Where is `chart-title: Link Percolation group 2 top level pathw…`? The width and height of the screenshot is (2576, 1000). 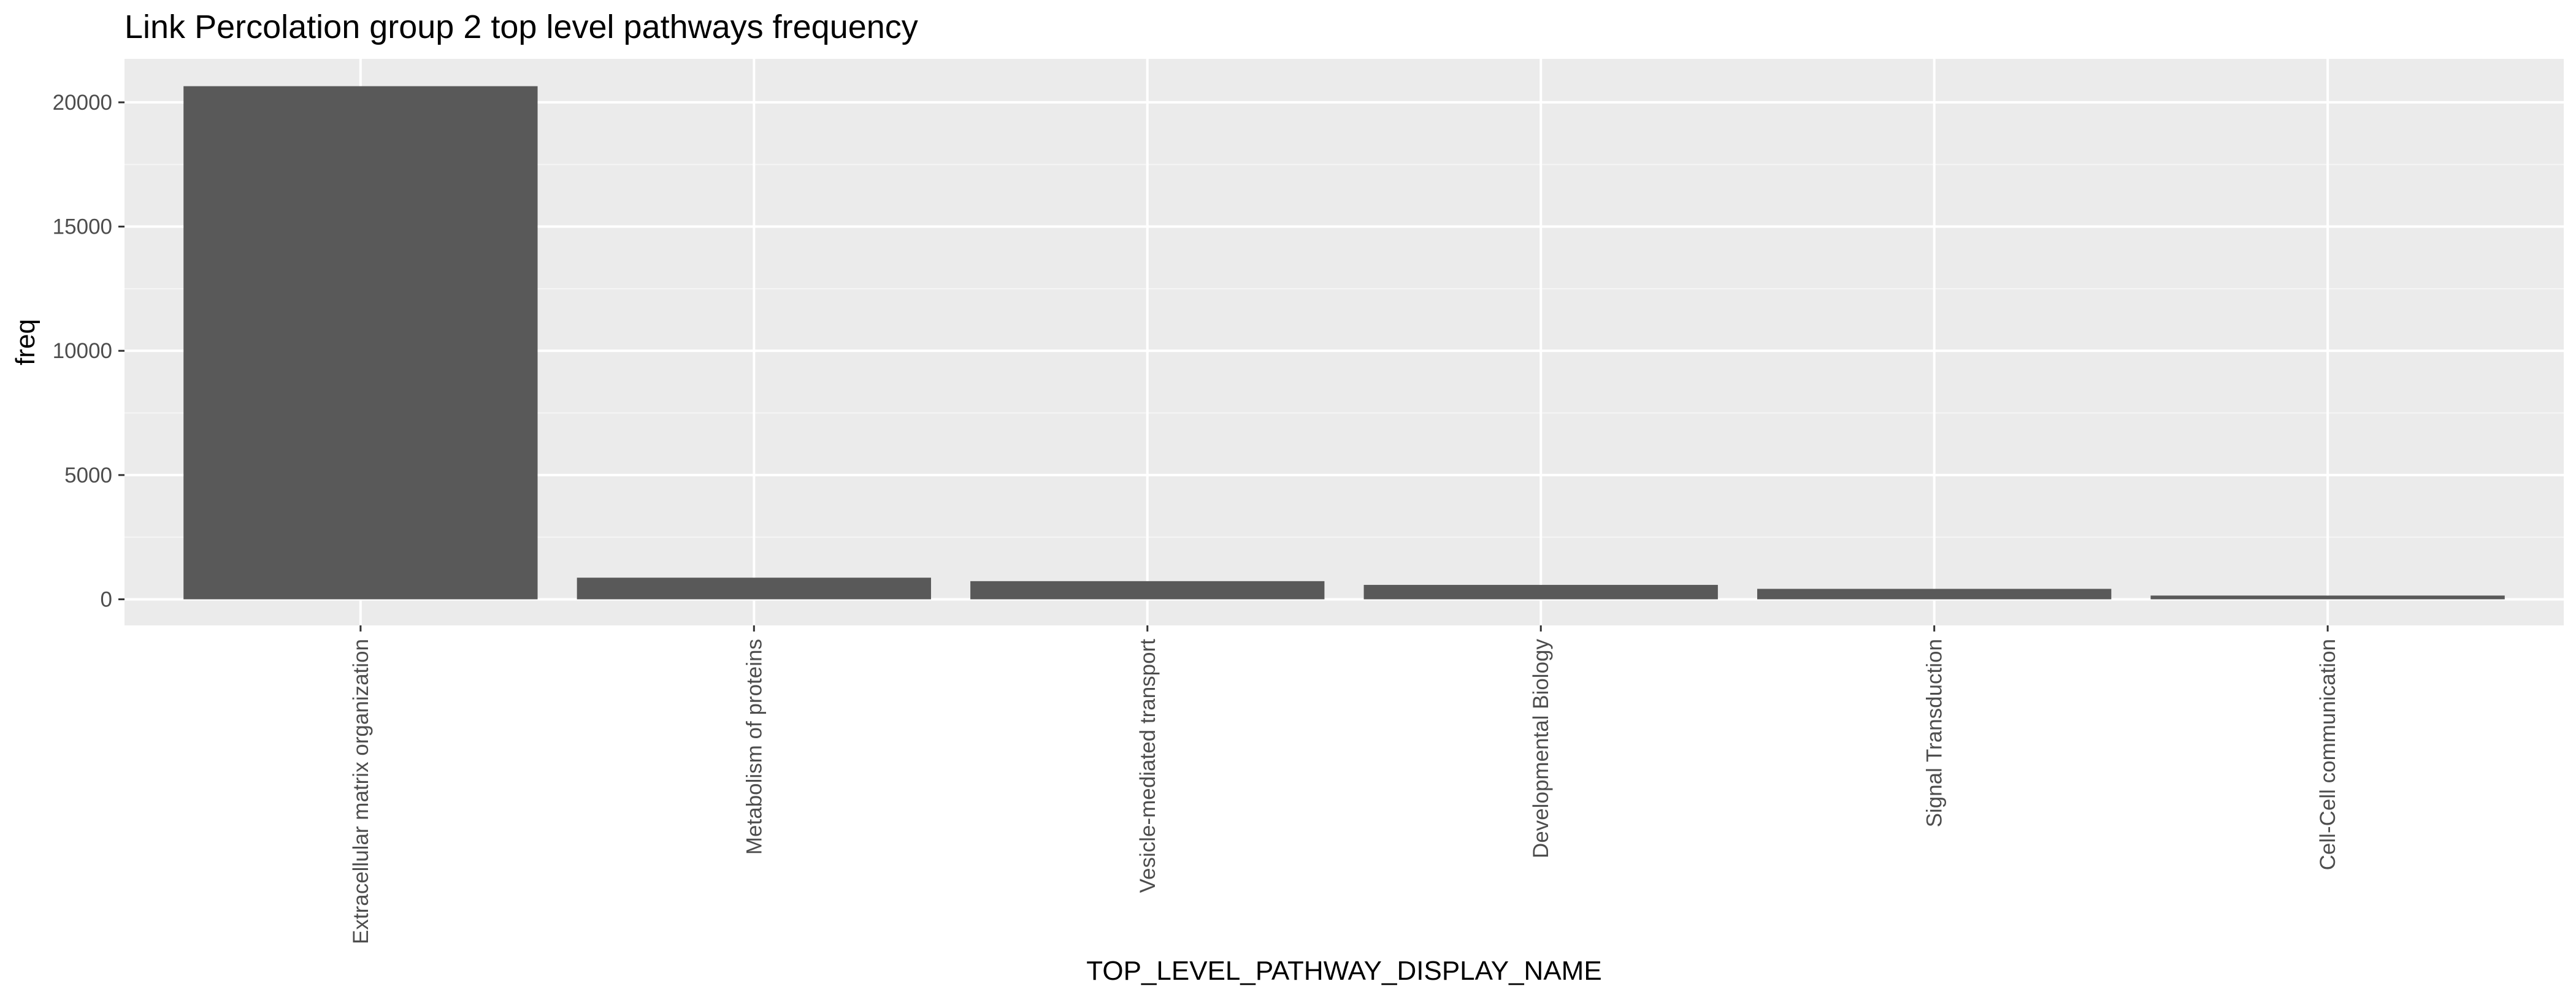
chart-title: Link Percolation group 2 top level pathw… is located at coordinates (521, 27).